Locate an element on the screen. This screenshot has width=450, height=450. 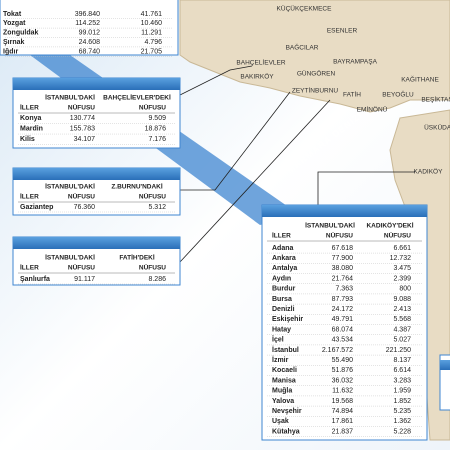
cell-value: 87.793 is located at coordinates (343, 299).